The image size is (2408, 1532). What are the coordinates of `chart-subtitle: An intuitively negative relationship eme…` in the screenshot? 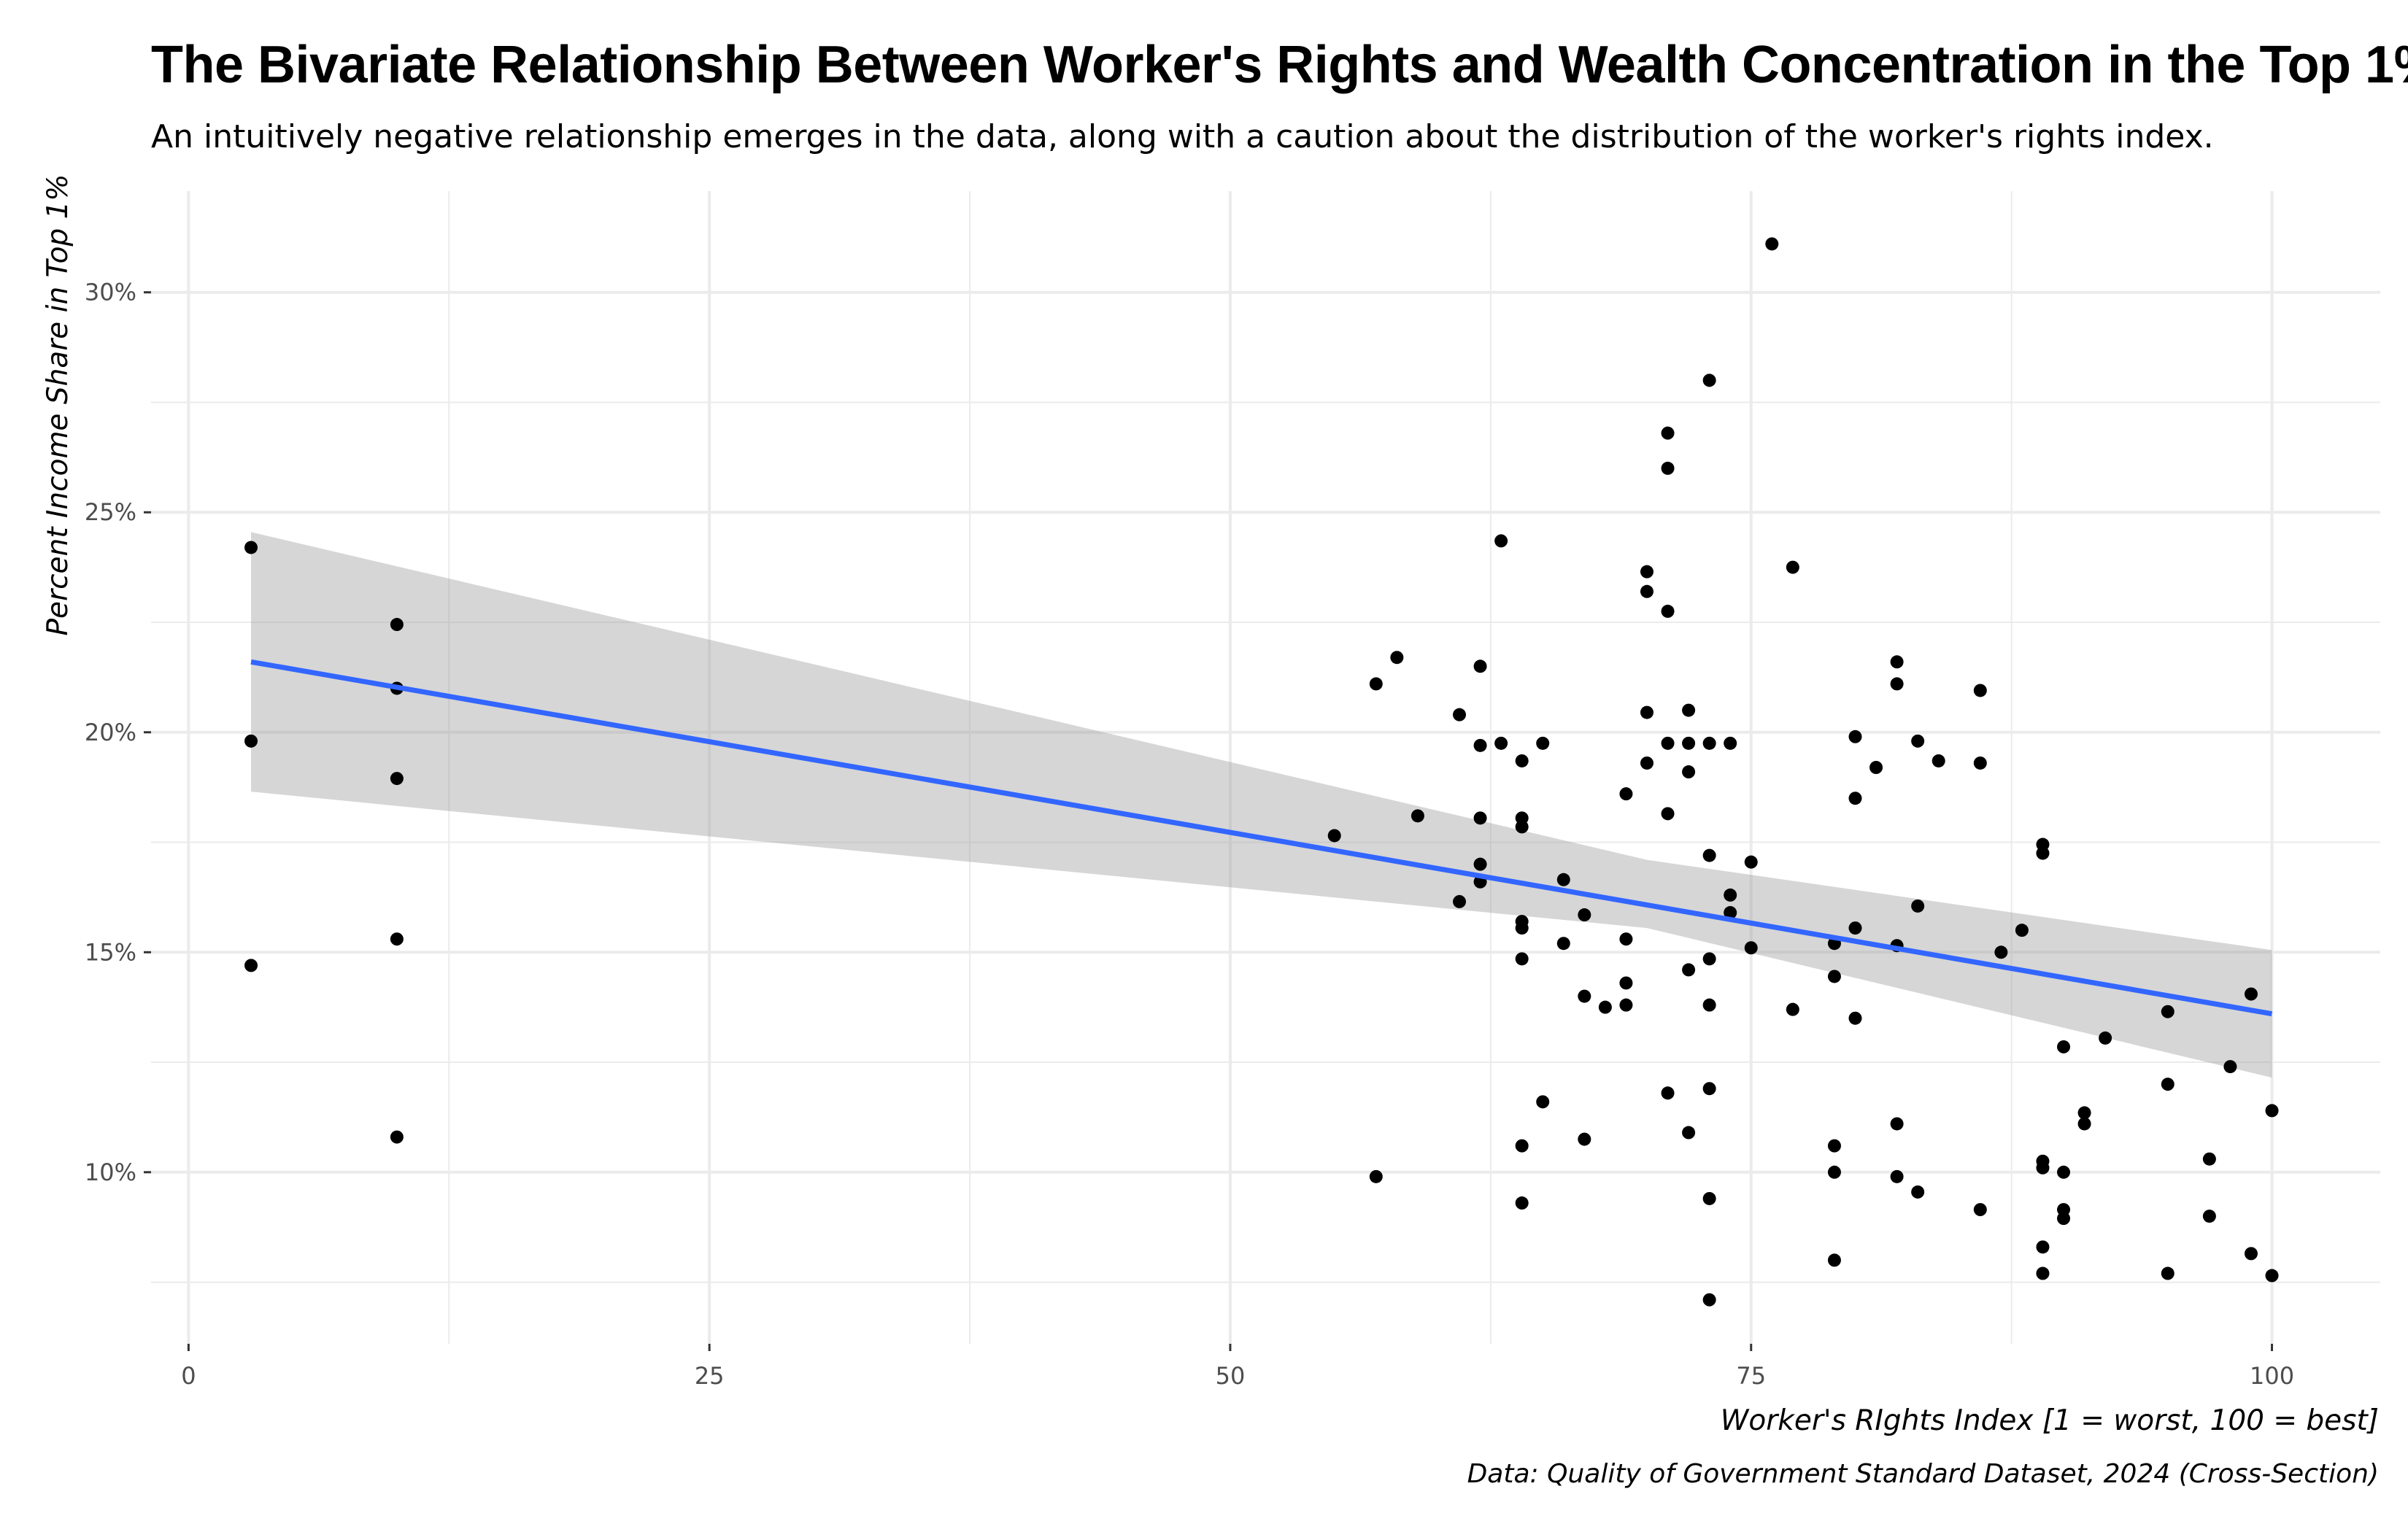 It's located at (1182, 137).